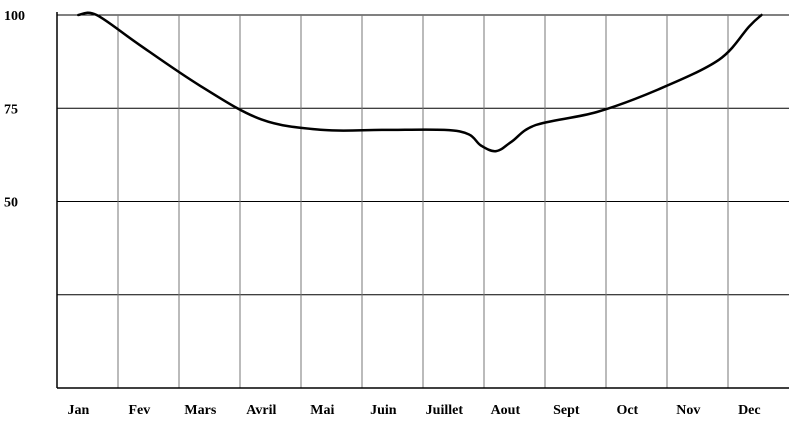 The height and width of the screenshot is (428, 791). What do you see at coordinates (14, 16) in the screenshot?
I see `y-tick-label: 100` at bounding box center [14, 16].